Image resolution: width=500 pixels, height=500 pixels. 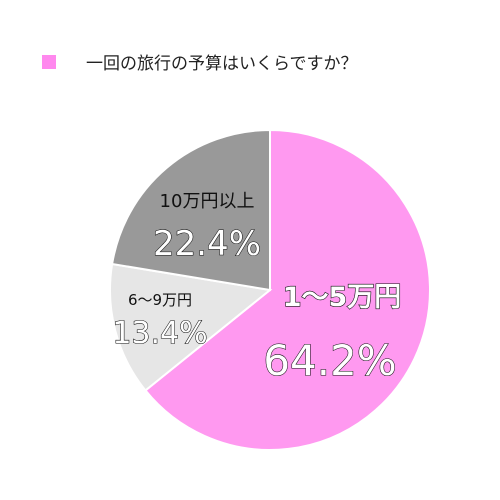 What do you see at coordinates (222, 64) in the screenshot?
I see `chart-title: 一回の旅行の予算はいくらですか？` at bounding box center [222, 64].